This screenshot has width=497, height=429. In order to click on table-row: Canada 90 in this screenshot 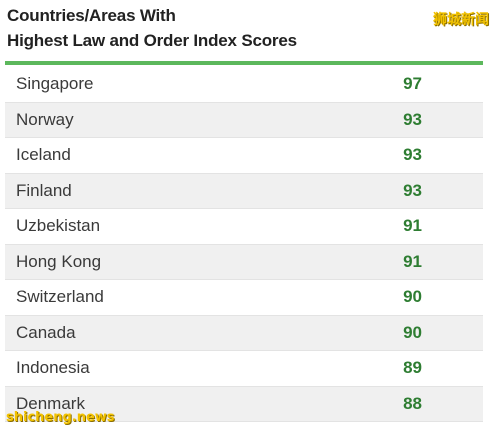, I will do `click(244, 333)`.